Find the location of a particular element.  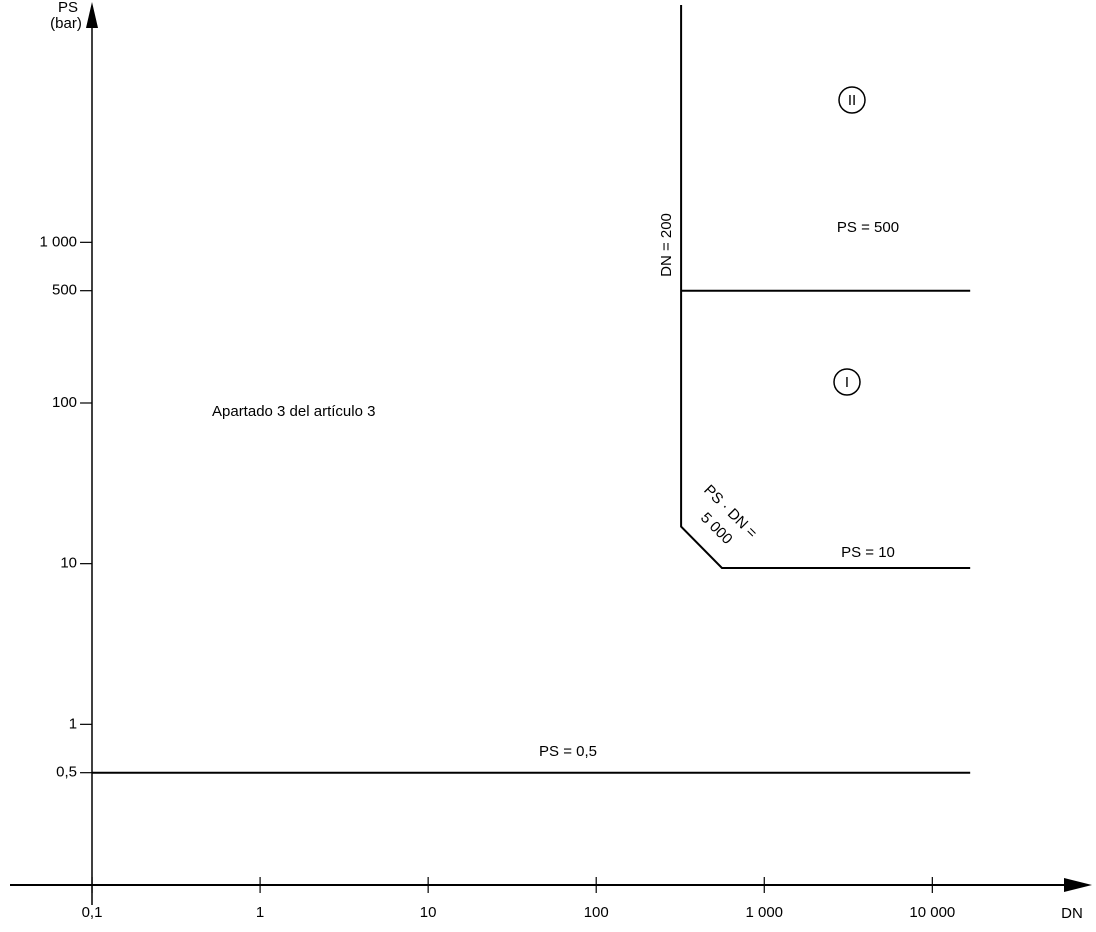

y-tick-label: 1 000 is located at coordinates (58, 241).